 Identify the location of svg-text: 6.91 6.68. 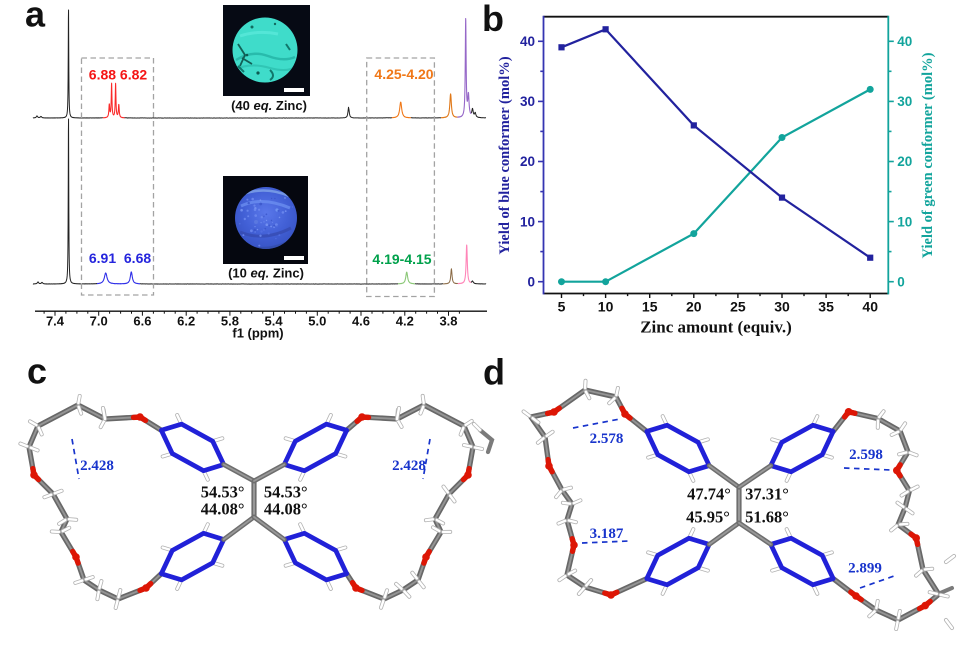
(120, 258).